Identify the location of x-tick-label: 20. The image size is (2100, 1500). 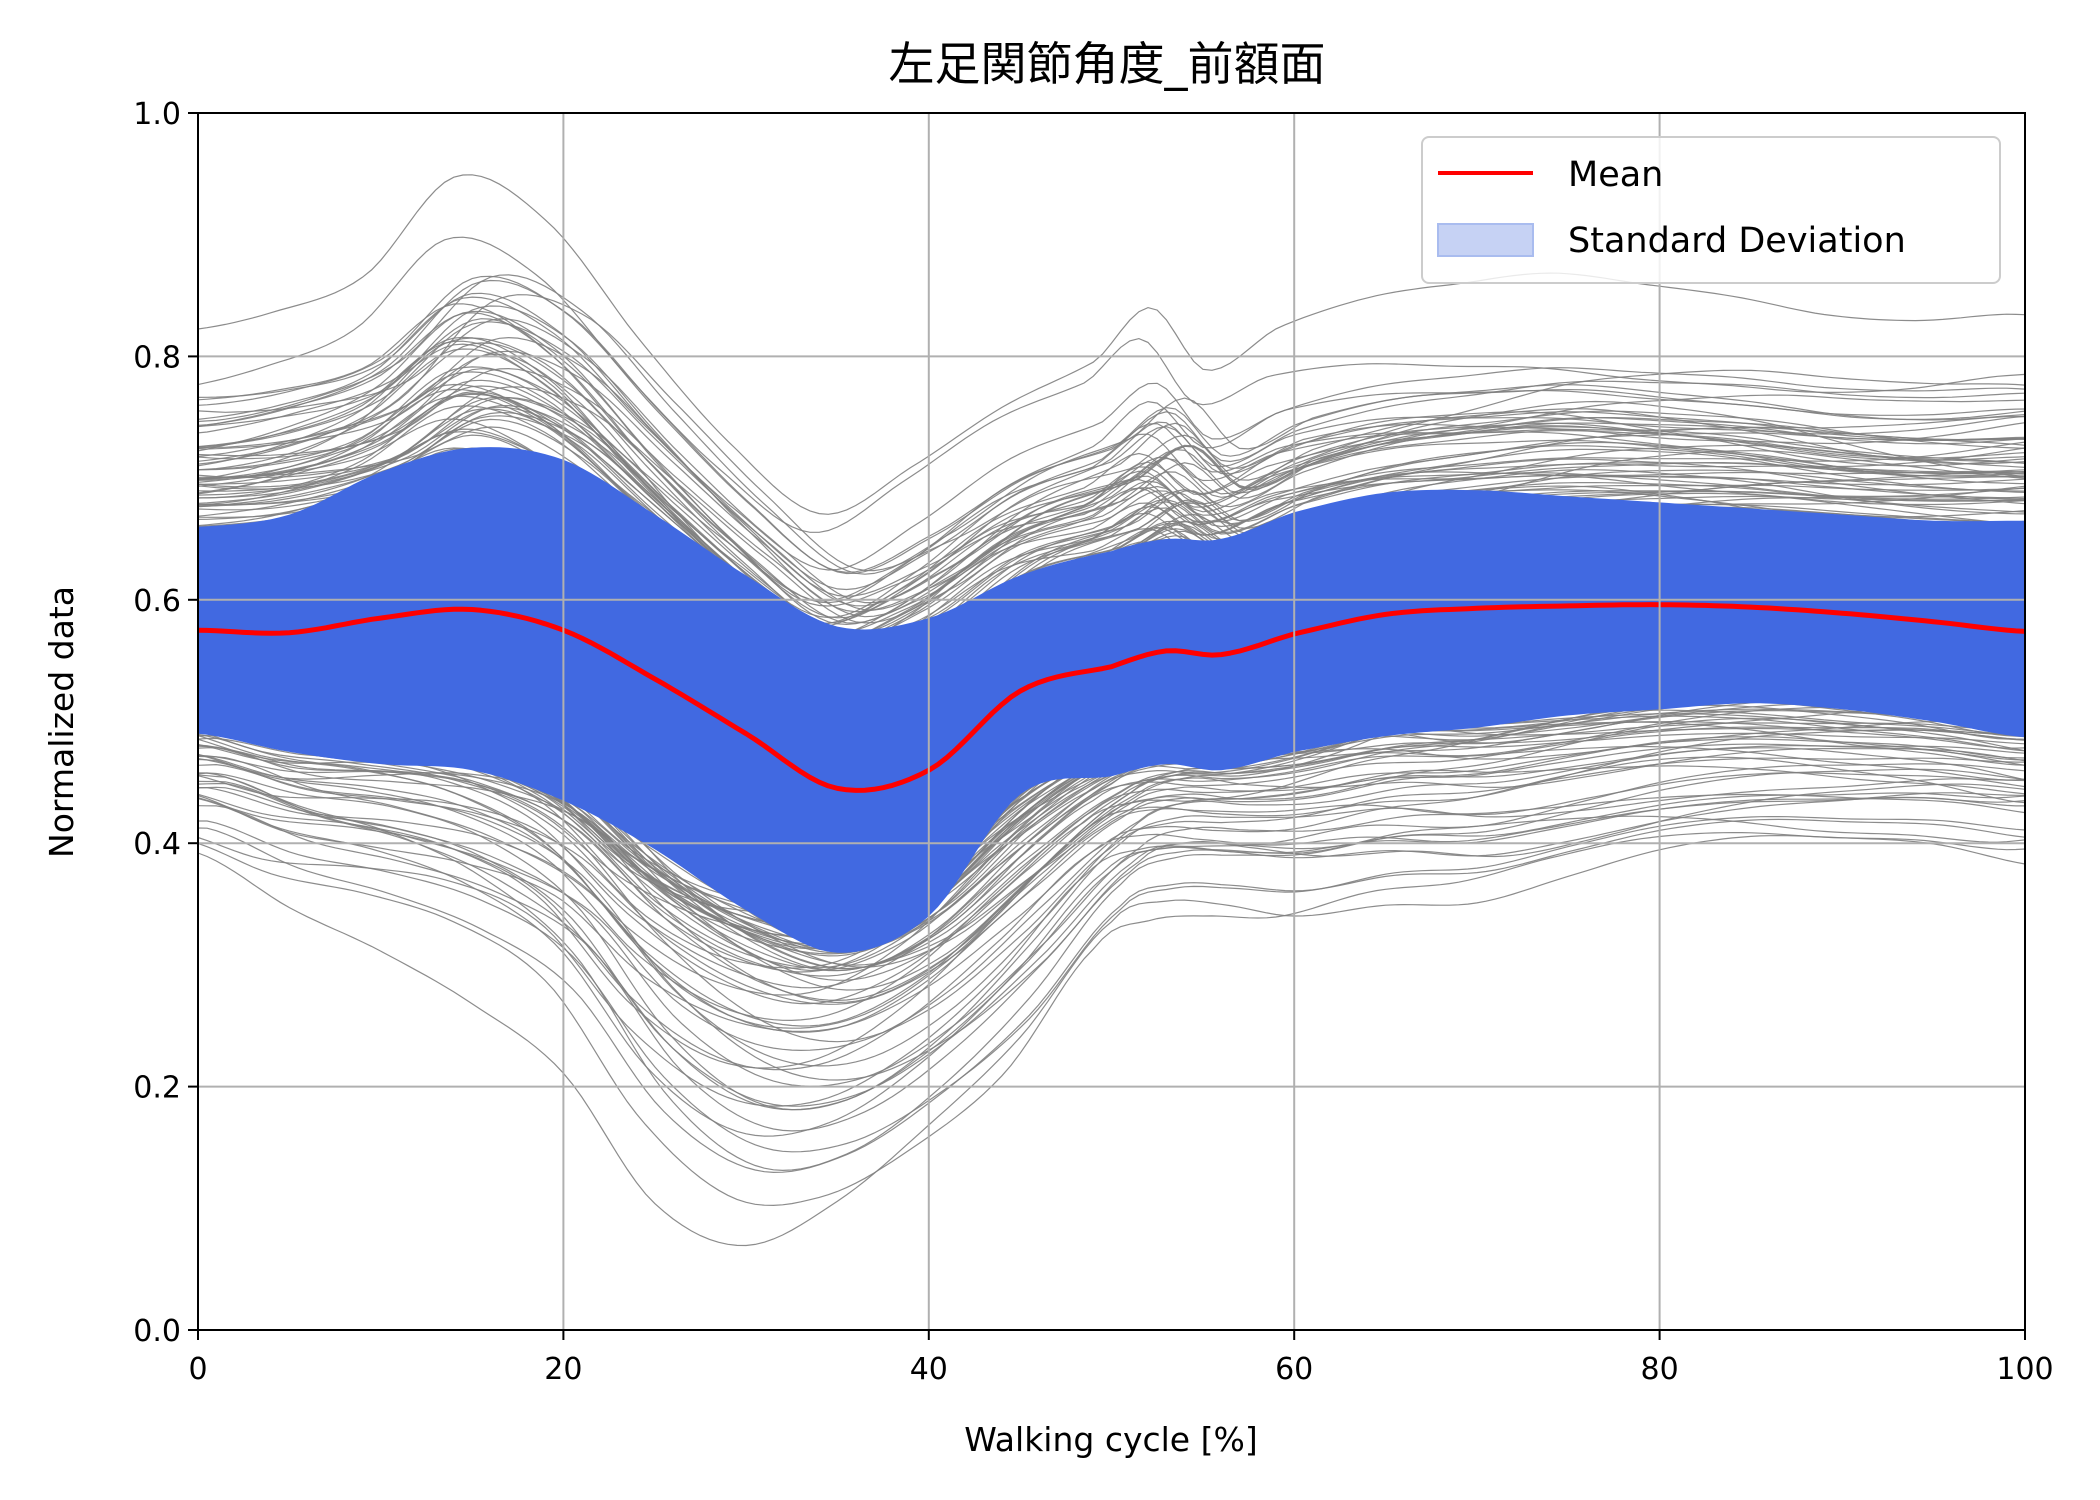
(563, 1369).